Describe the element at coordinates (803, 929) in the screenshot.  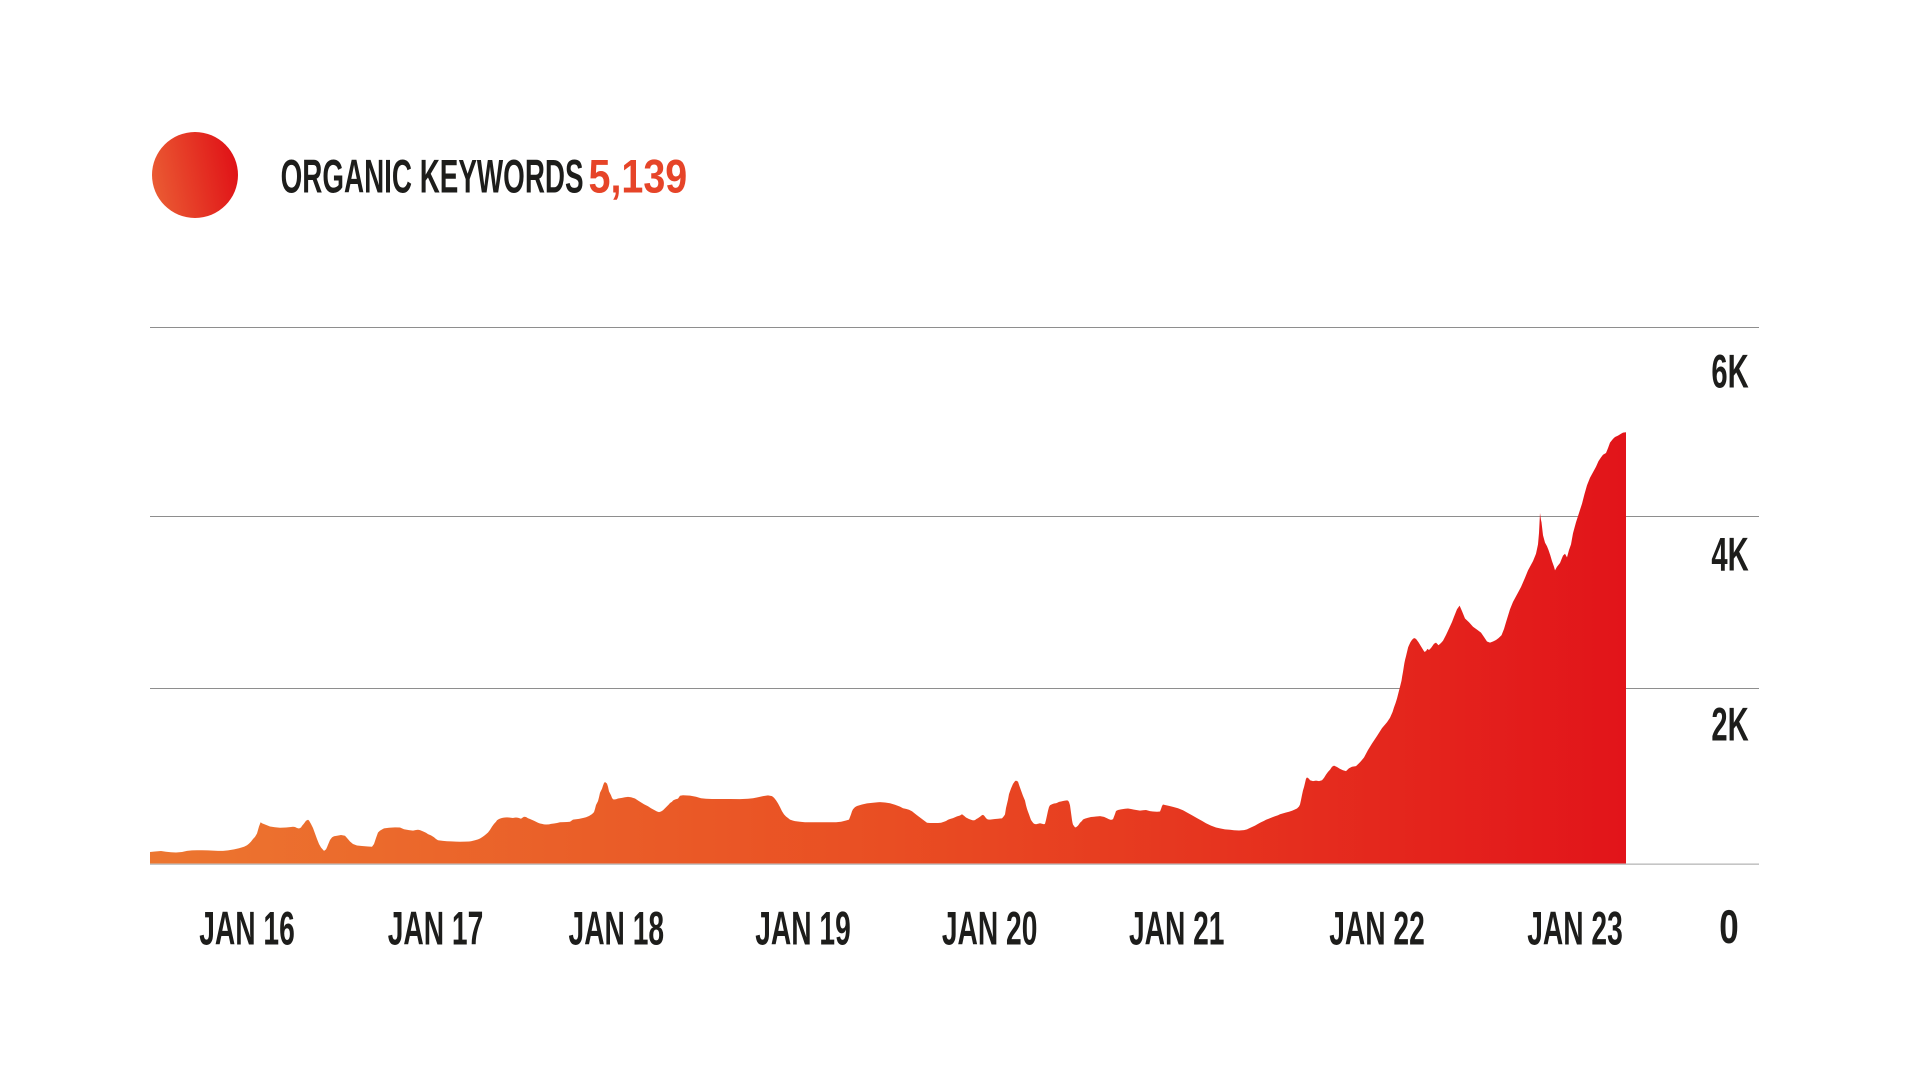
I see `svg-text: JAN 19` at that location.